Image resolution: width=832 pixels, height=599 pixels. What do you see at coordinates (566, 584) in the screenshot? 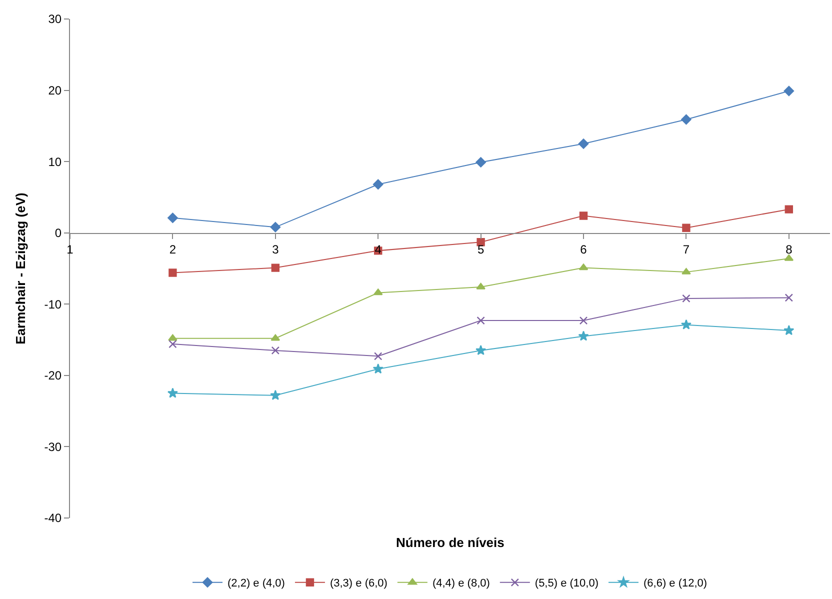
I see `legend-label: (5,5) e (10,0)` at bounding box center [566, 584].